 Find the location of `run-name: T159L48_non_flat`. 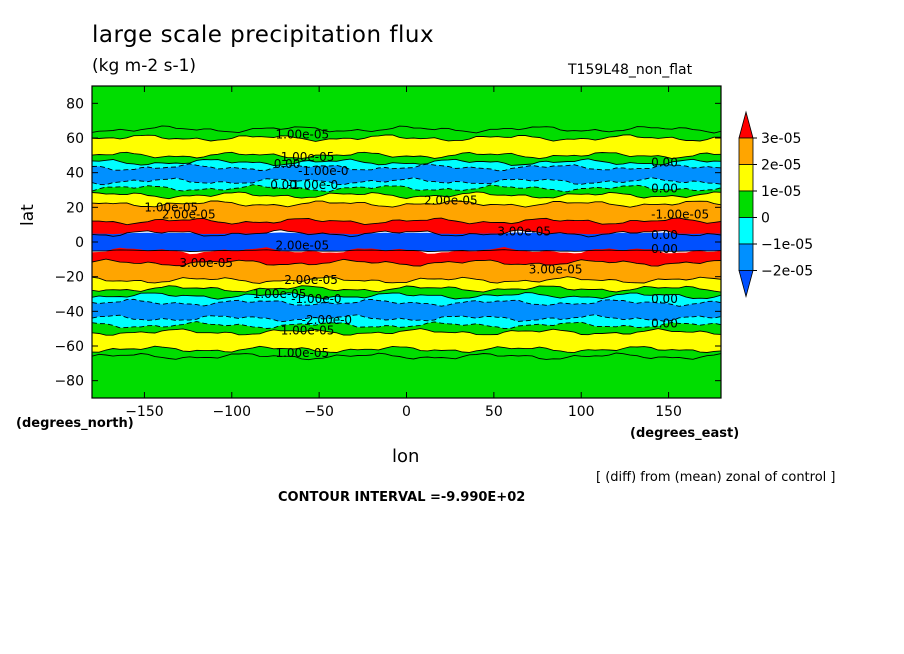

run-name: T159L48_non_flat is located at coordinates (630, 70).